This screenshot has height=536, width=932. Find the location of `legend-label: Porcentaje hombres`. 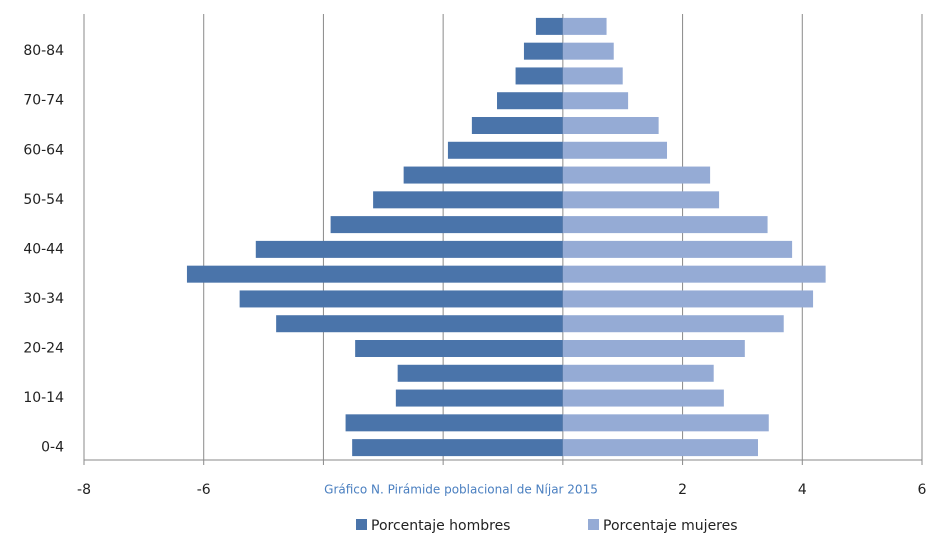

legend-label: Porcentaje hombres is located at coordinates (440, 526).